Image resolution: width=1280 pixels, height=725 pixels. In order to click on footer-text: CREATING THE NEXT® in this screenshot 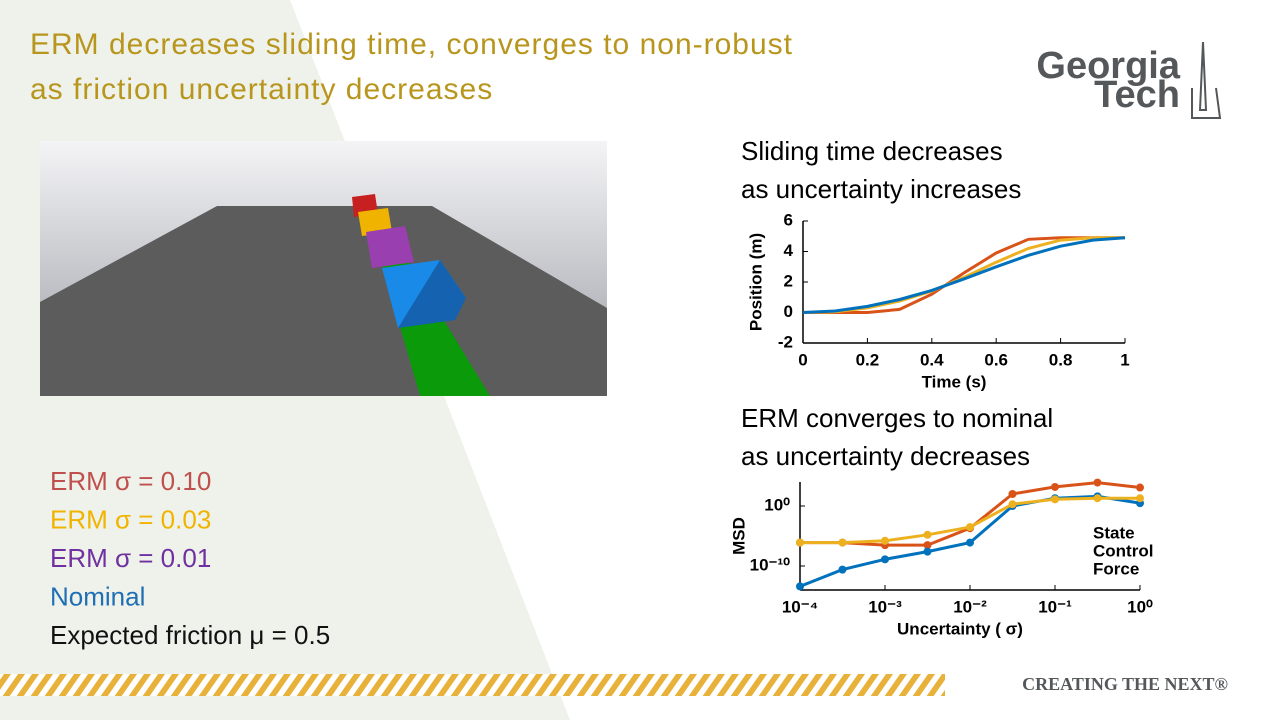, I will do `click(1125, 684)`.